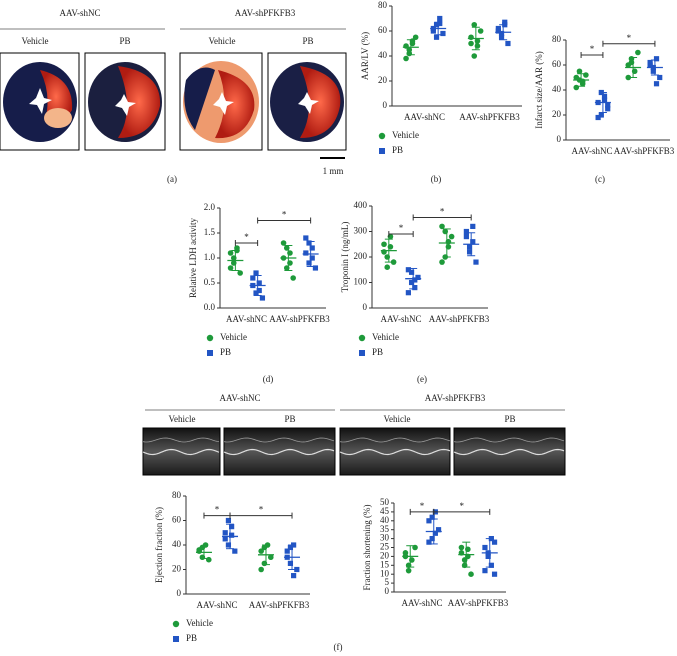  I want to click on y-tick-label: 1.5, so click(210, 232).